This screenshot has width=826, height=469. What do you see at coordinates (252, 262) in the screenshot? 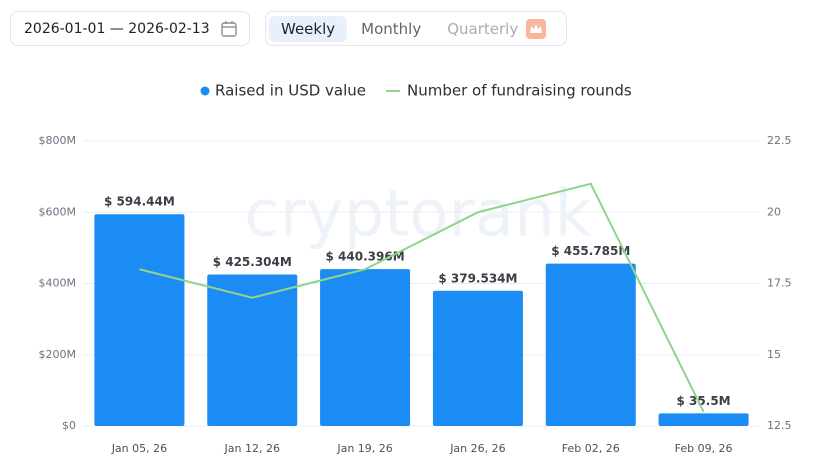
I see `value-label: $ 425.304M` at bounding box center [252, 262].